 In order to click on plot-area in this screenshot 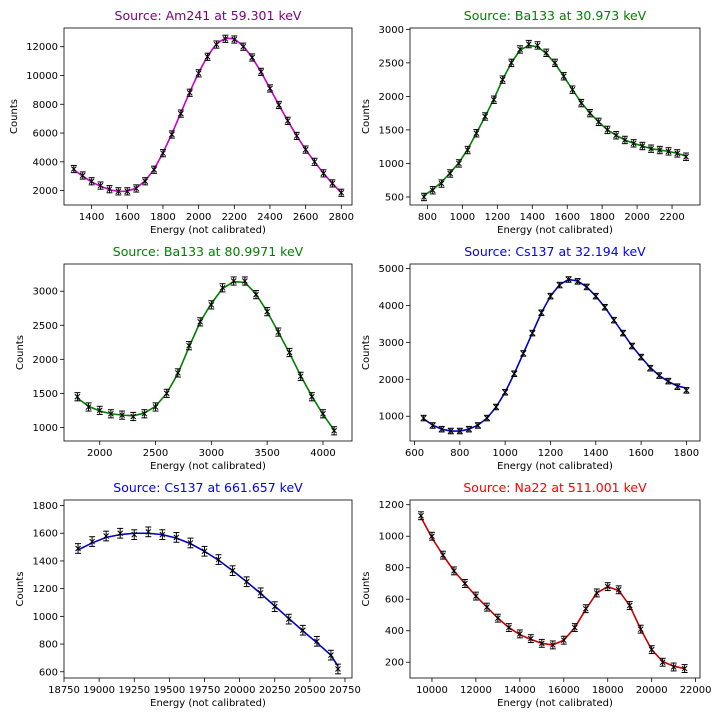, I will do `click(555, 355)`.